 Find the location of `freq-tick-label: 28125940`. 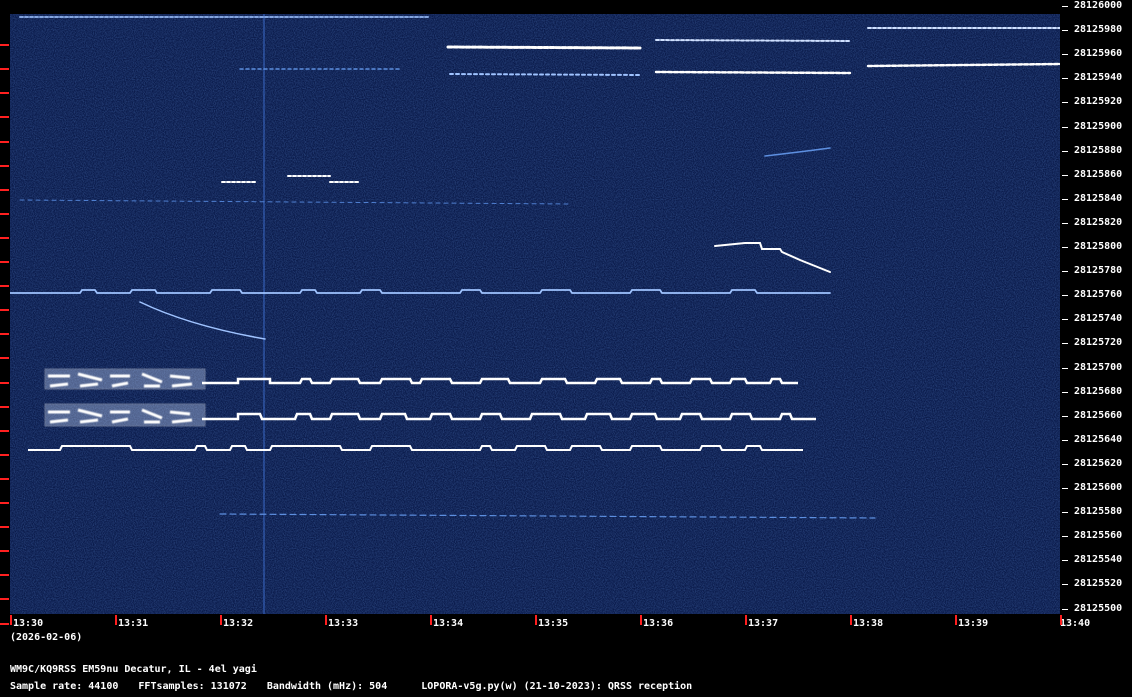

freq-tick-label: 28125940 is located at coordinates (1098, 78).